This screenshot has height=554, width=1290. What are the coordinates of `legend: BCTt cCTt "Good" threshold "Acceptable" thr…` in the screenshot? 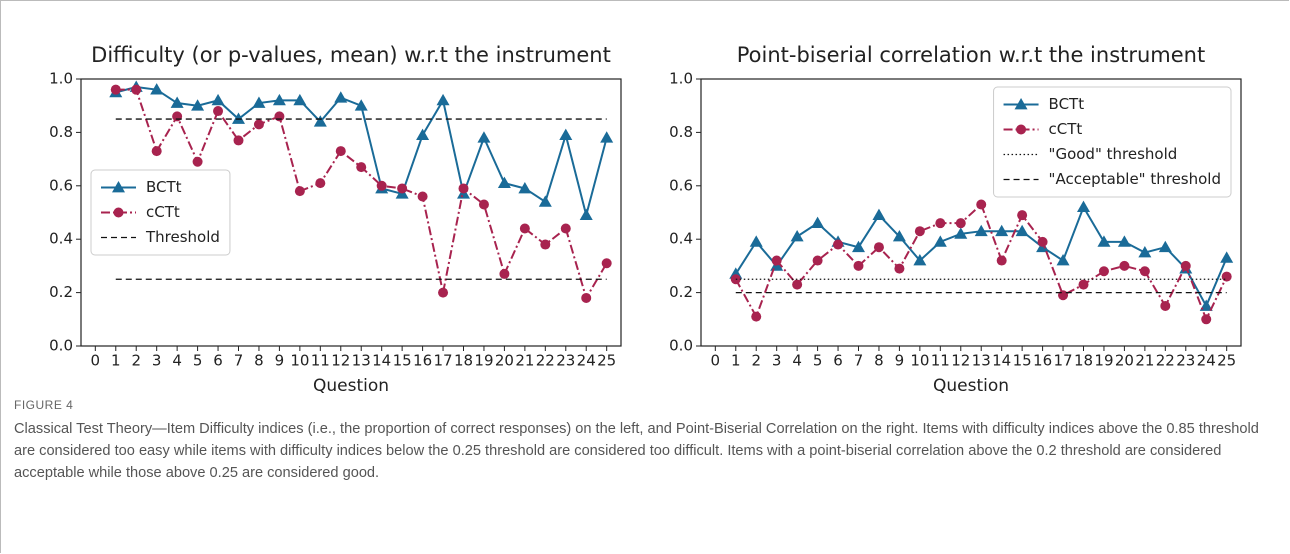 It's located at (1112, 142).